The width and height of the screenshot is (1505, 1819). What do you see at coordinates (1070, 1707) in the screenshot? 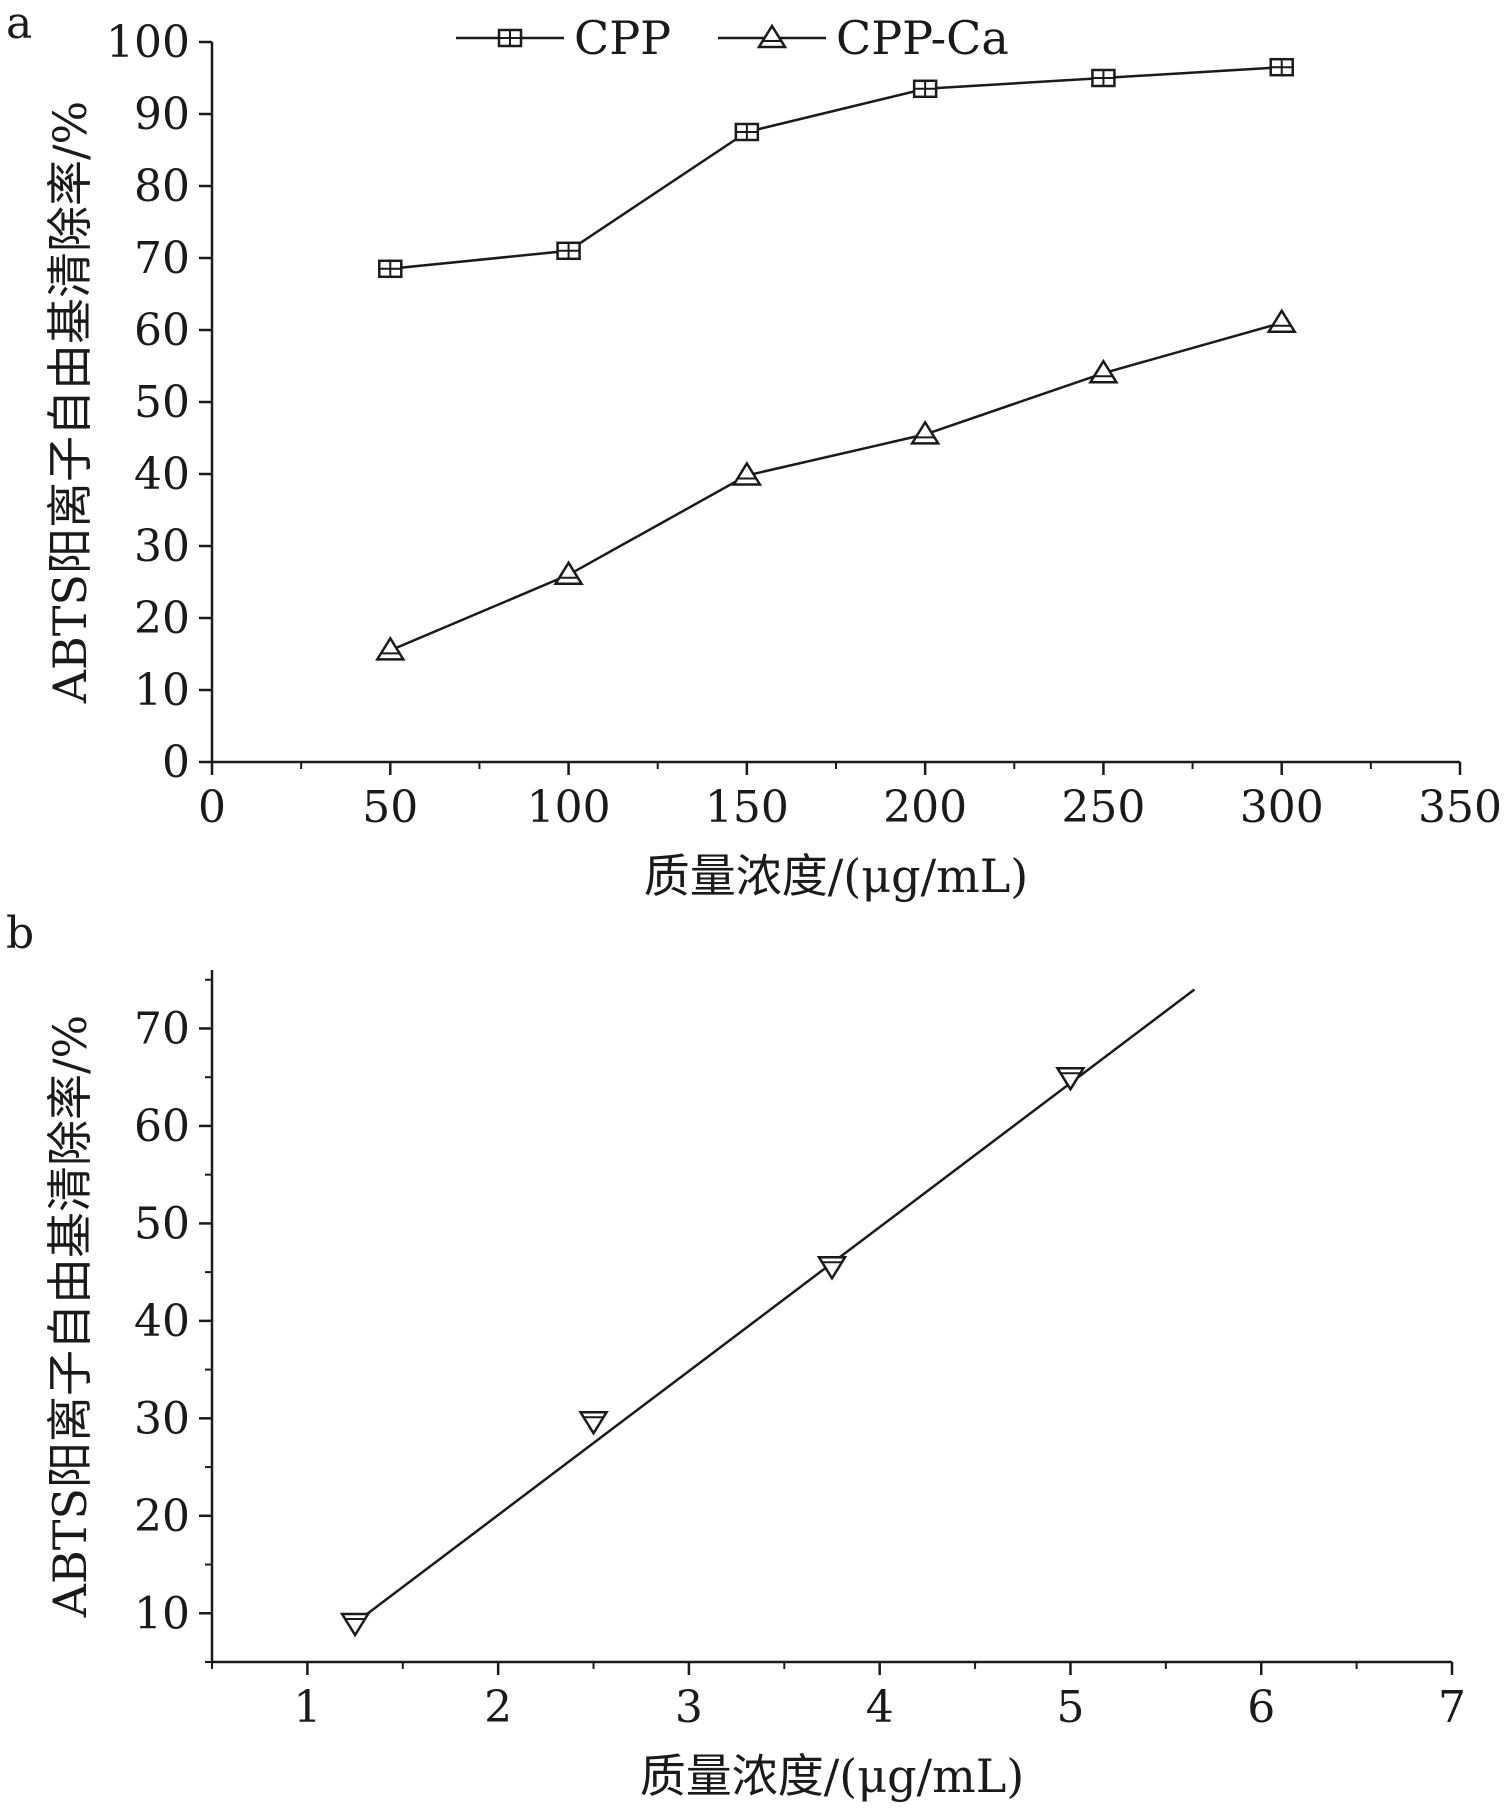
I see `x-tick-label: 5` at bounding box center [1070, 1707].